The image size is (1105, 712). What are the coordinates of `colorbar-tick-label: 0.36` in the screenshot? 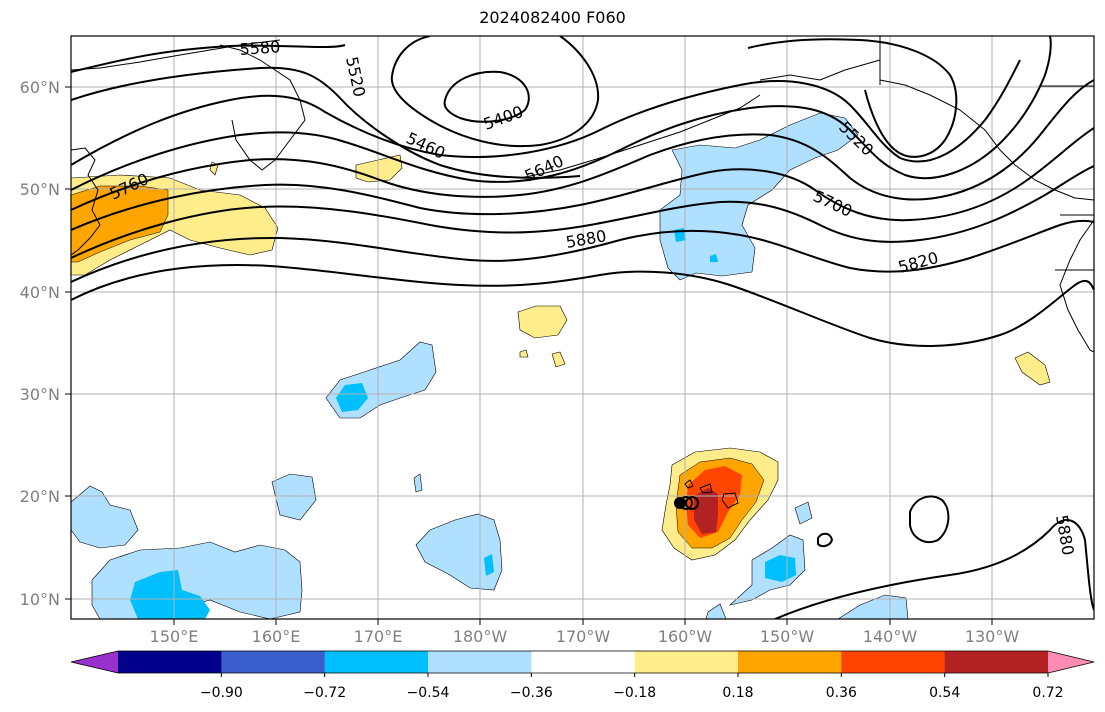 It's located at (841, 693).